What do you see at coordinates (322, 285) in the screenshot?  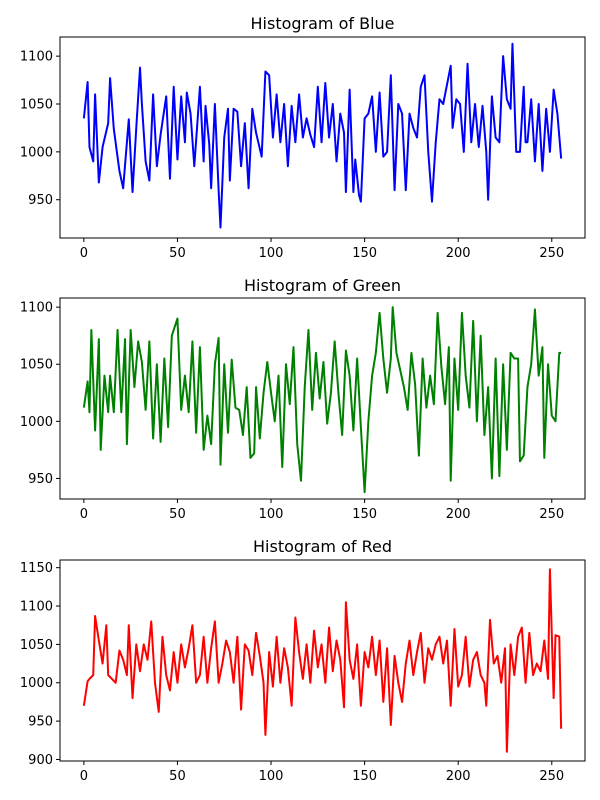 I see `chart-title-green: Histogram of Green` at bounding box center [322, 285].